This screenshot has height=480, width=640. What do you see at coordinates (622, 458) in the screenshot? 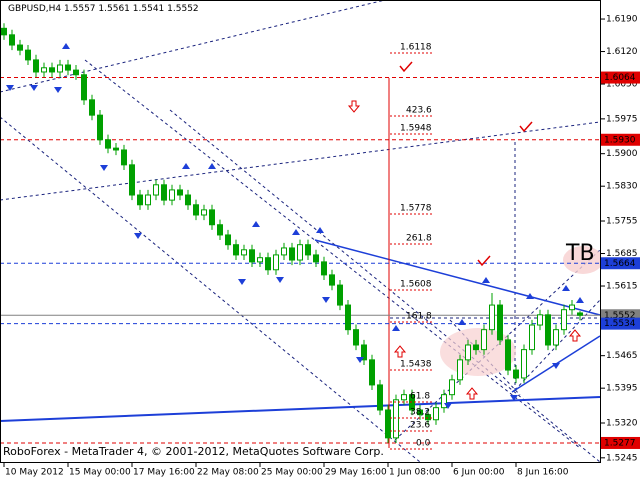
I see `y-tick-label: 1.5245` at bounding box center [622, 458].